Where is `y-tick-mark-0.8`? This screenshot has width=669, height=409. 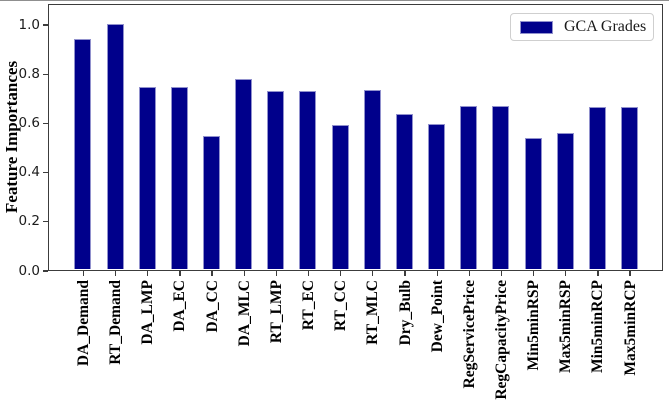 y-tick-mark-0.8 is located at coordinates (45, 74).